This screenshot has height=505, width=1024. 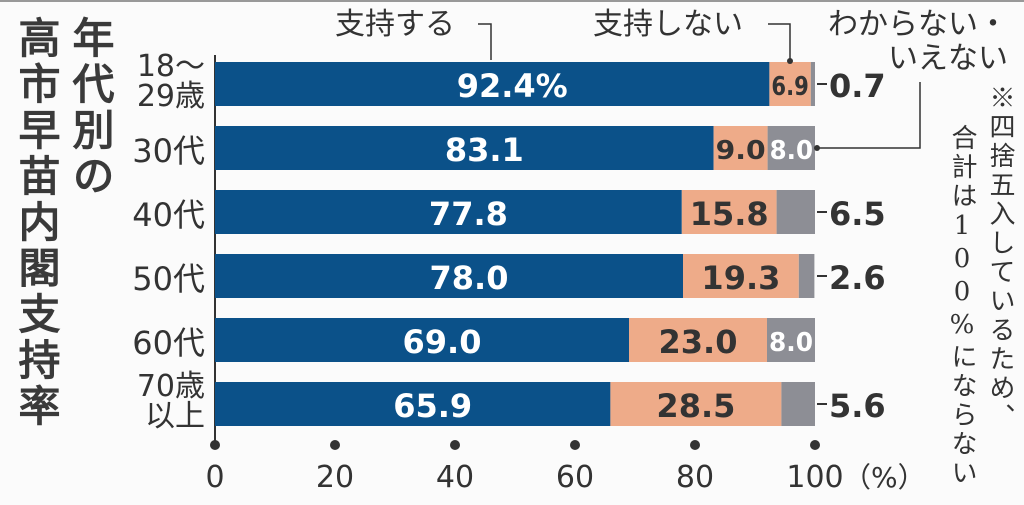 I want to click on data-label-support: 65.9, so click(x=432, y=406).